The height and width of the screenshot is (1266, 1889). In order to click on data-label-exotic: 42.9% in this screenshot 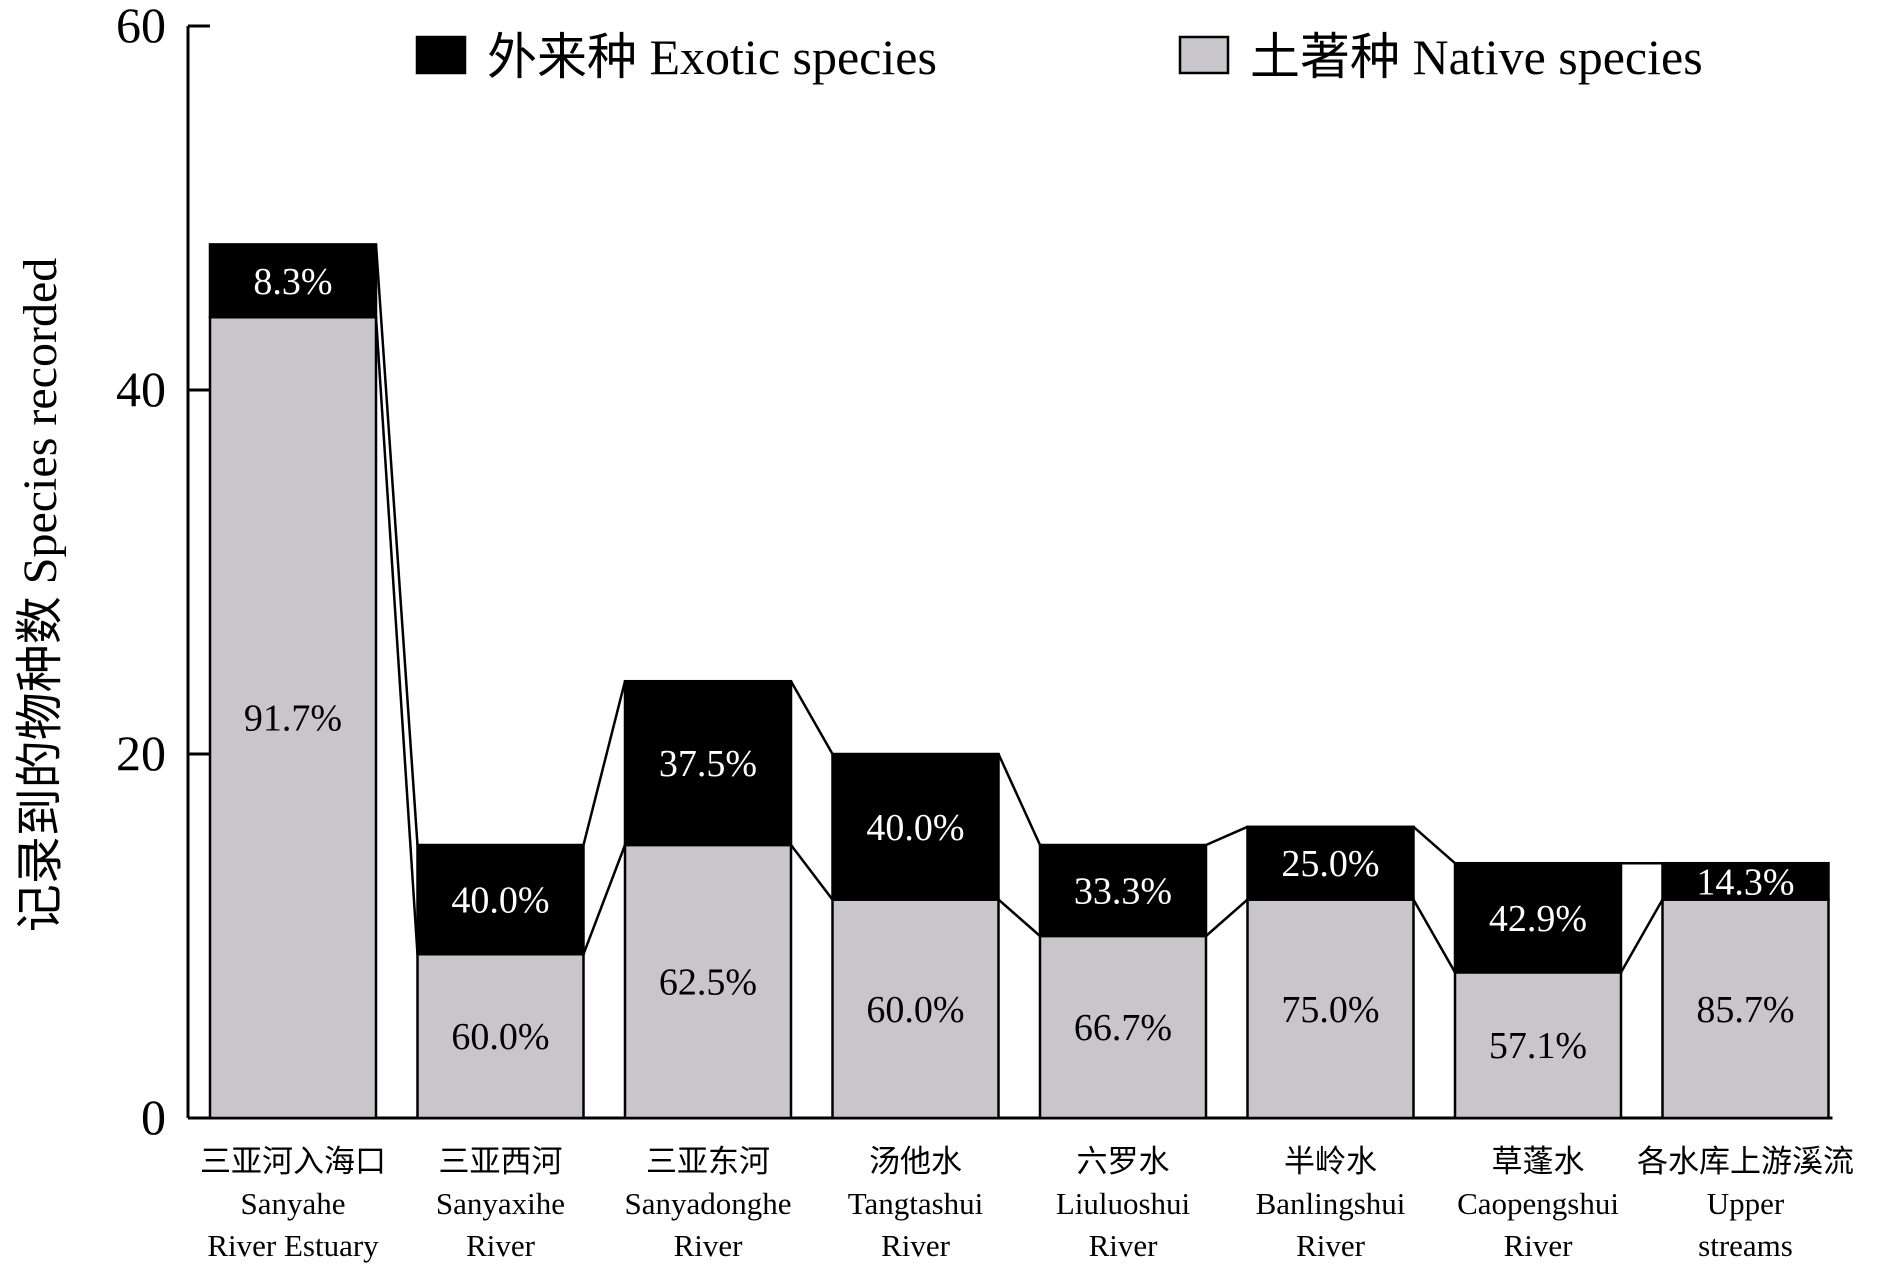, I will do `click(1538, 919)`.